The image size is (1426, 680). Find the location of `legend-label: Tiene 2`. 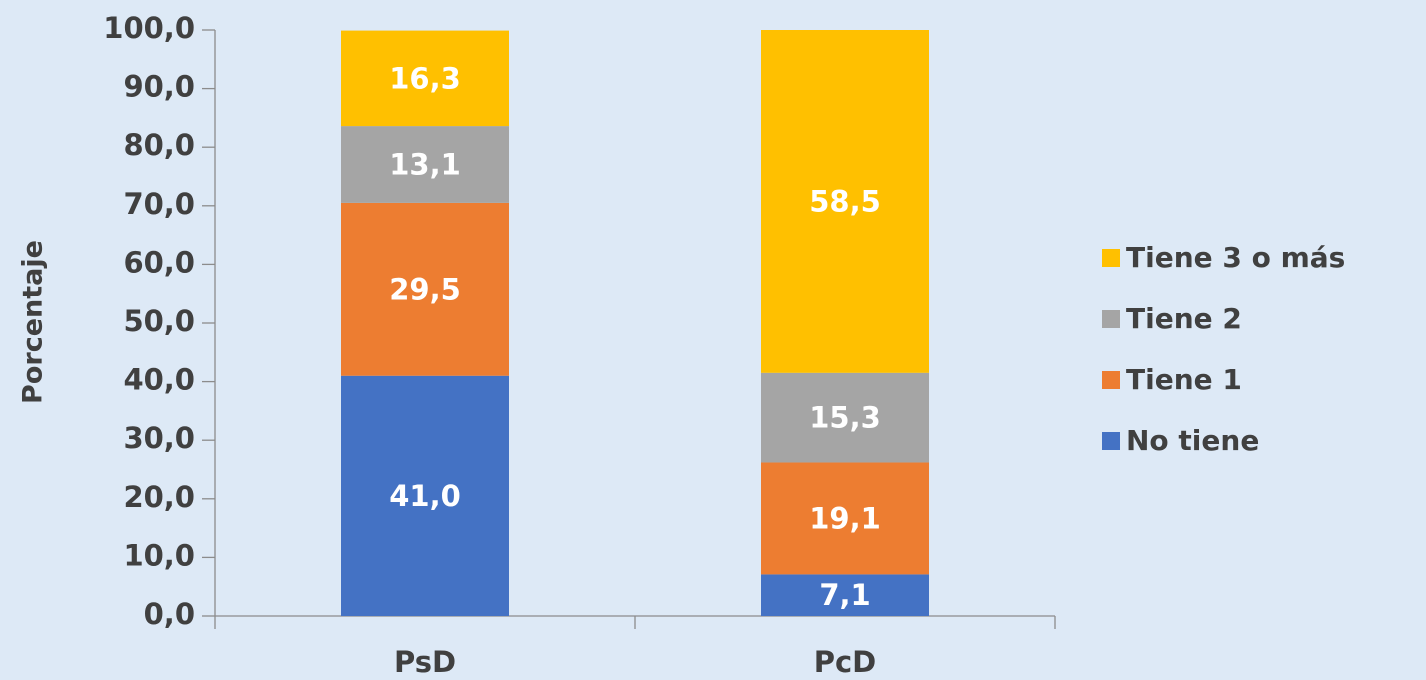

legend-label: Tiene 2 is located at coordinates (1184, 318).